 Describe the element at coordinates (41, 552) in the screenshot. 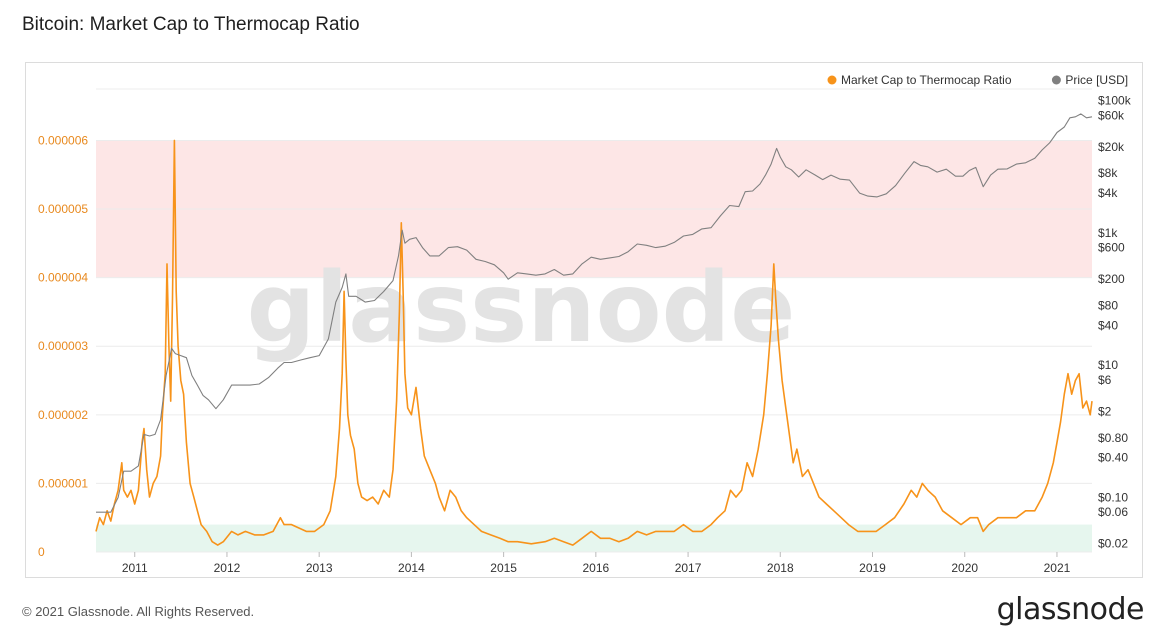

I see `y-left-tick-label: 0` at that location.